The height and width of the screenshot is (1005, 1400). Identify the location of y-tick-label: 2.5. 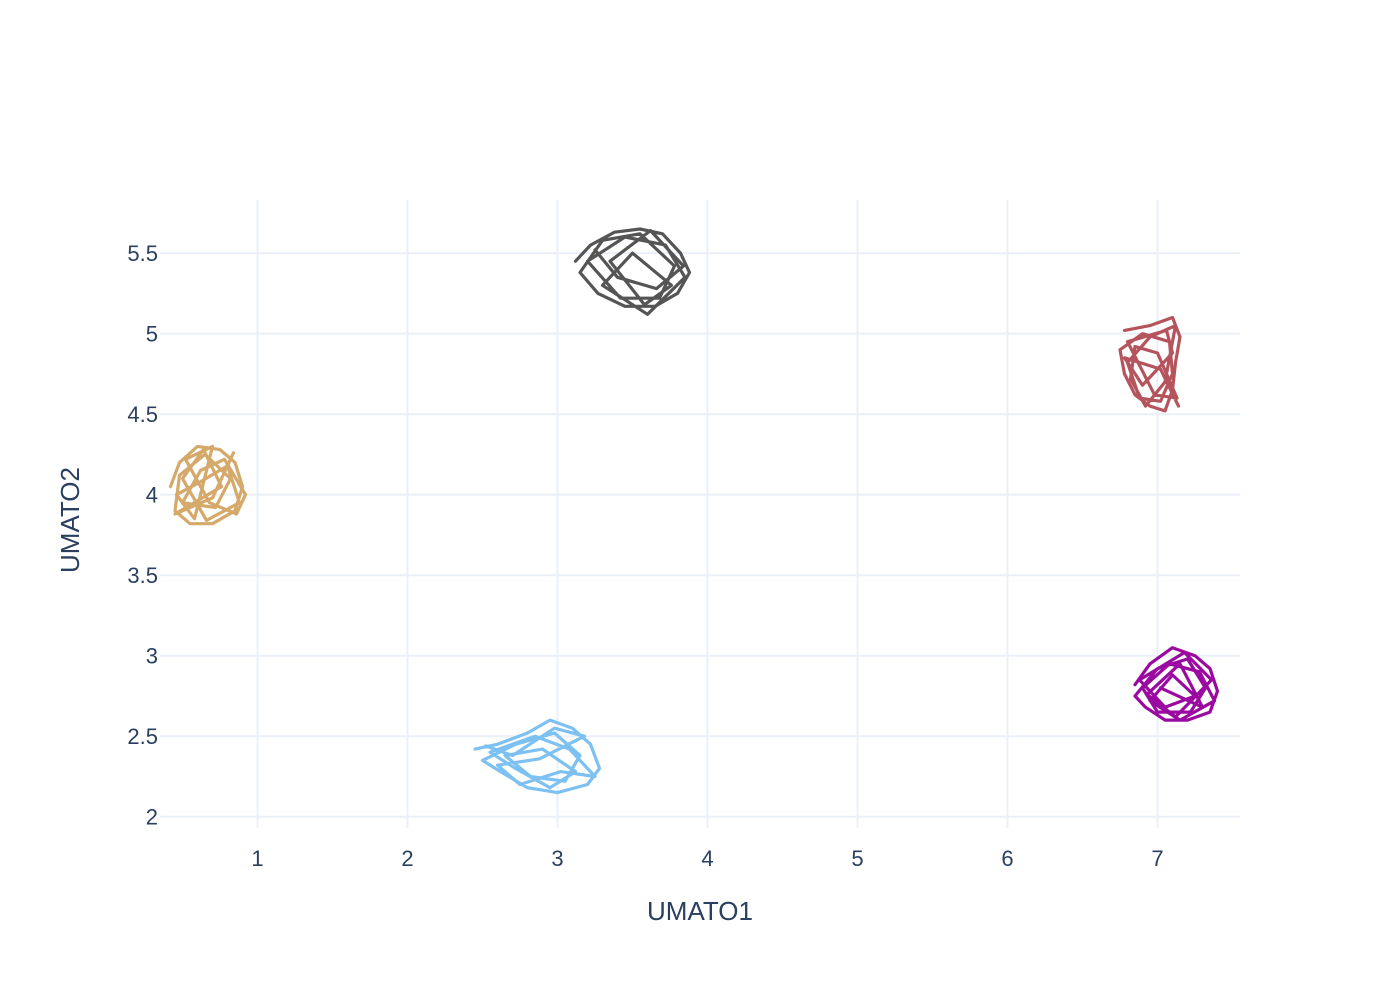
(142, 736).